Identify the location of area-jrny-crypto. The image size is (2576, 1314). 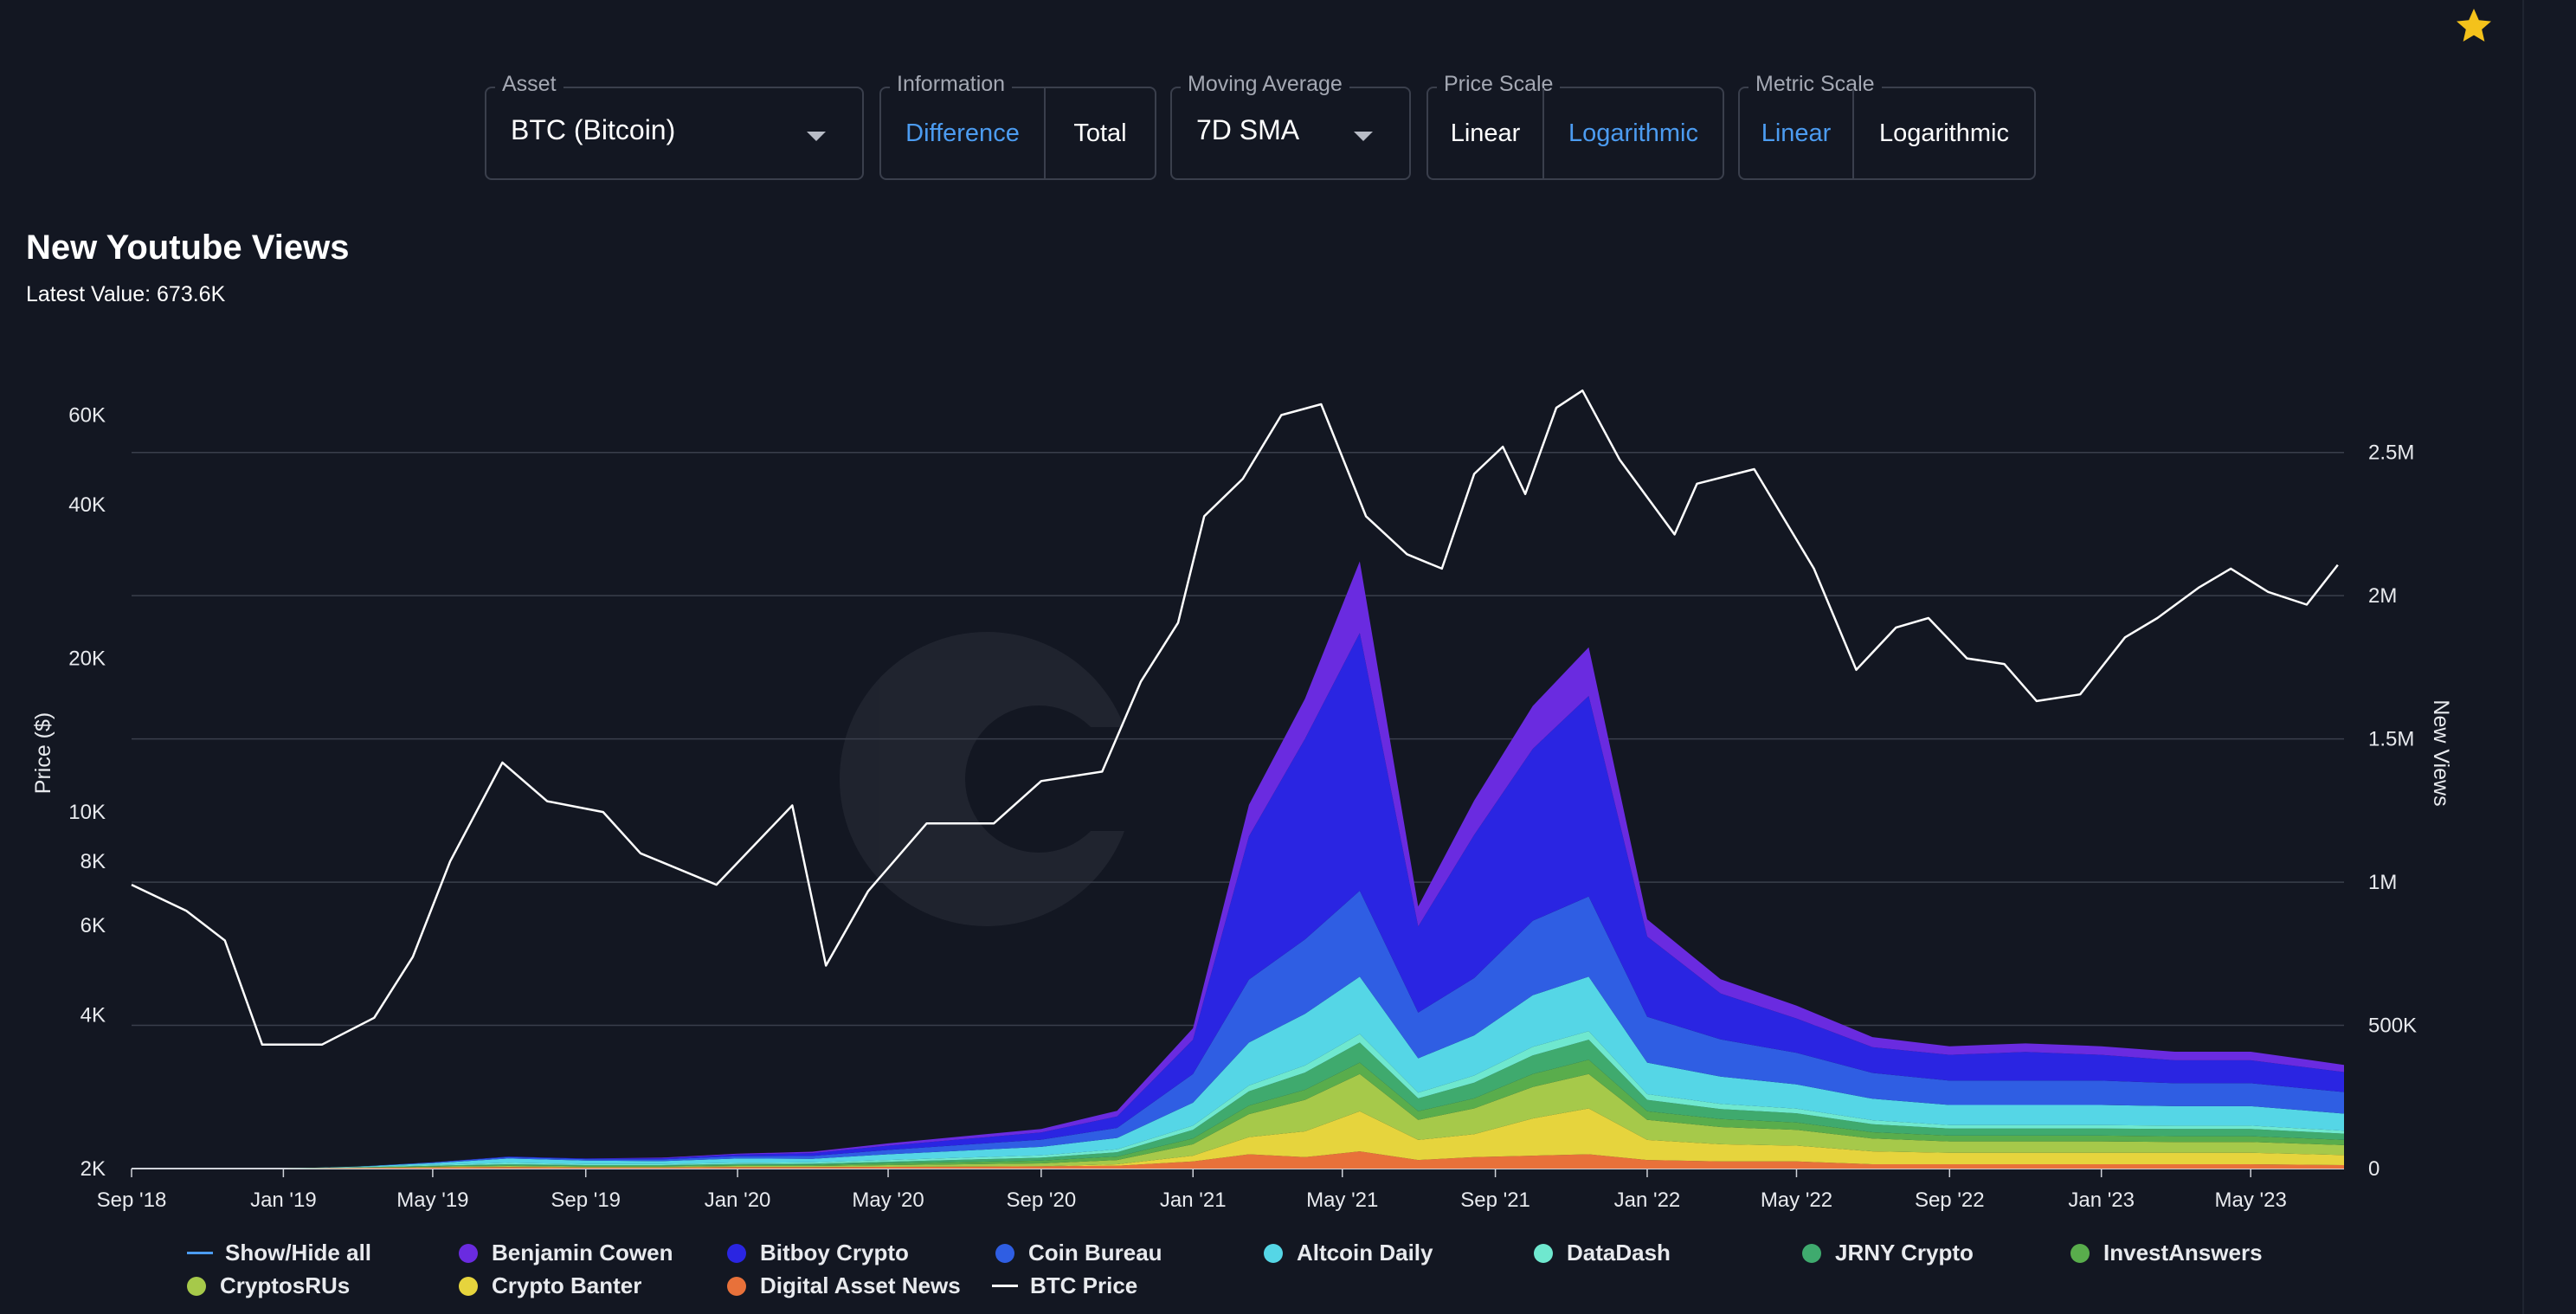
(1238, 1105).